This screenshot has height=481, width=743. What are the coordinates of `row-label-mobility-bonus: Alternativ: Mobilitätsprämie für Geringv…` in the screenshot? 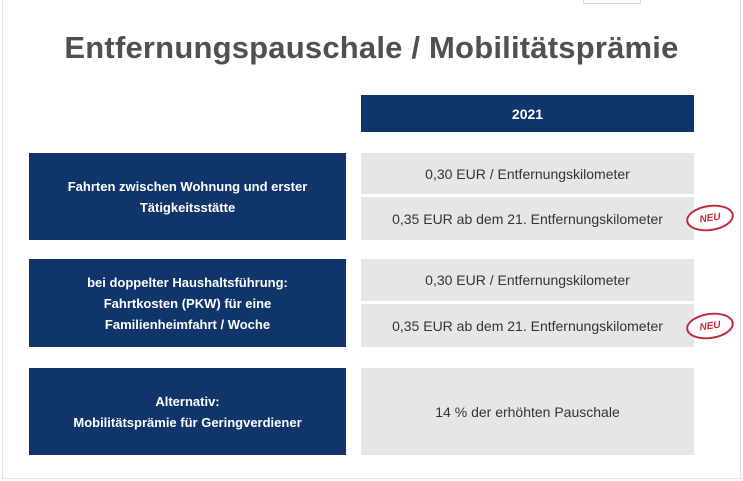 It's located at (187, 411).